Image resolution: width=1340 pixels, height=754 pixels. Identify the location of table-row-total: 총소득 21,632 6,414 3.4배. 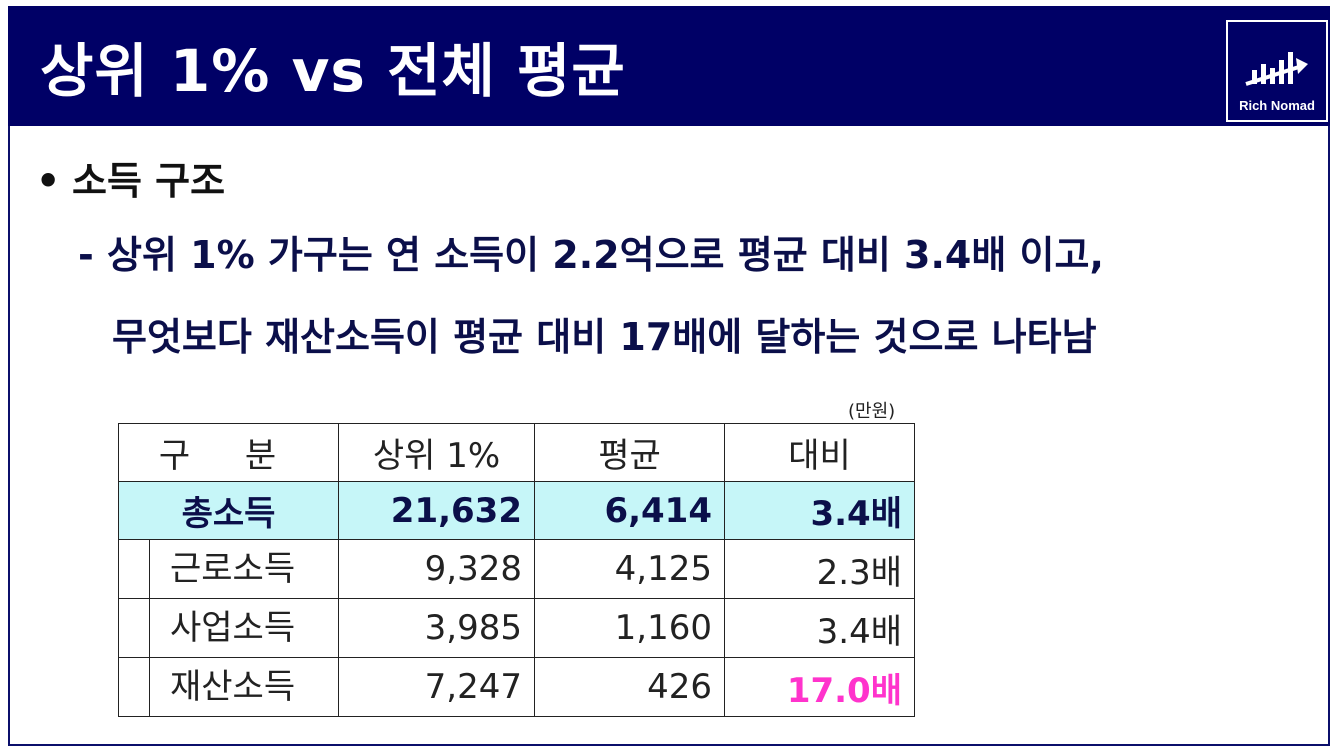
(516, 510).